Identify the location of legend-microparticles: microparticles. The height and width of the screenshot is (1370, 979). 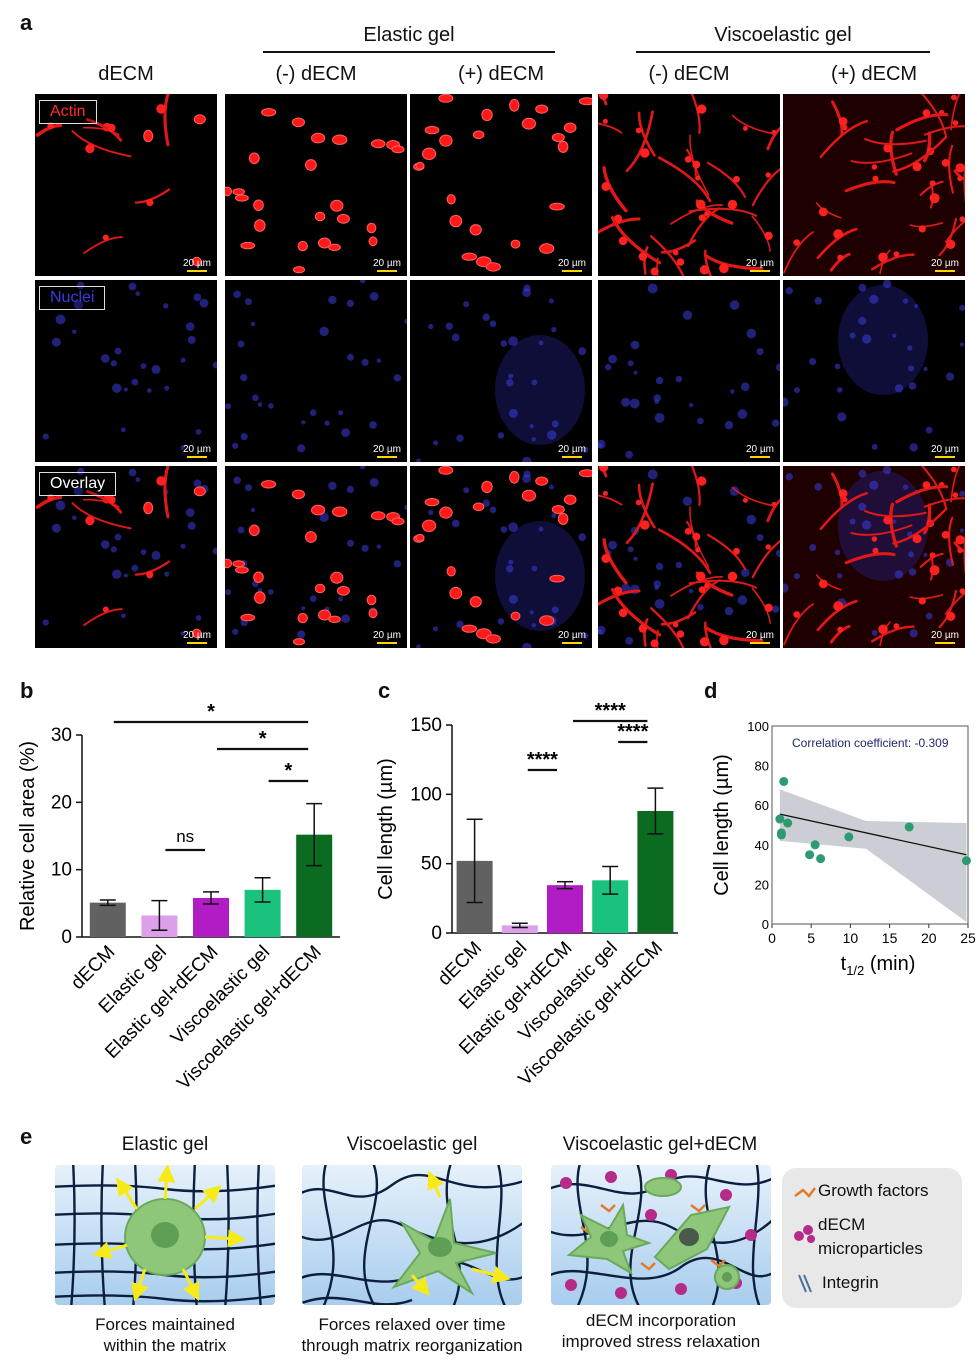
(870, 1248).